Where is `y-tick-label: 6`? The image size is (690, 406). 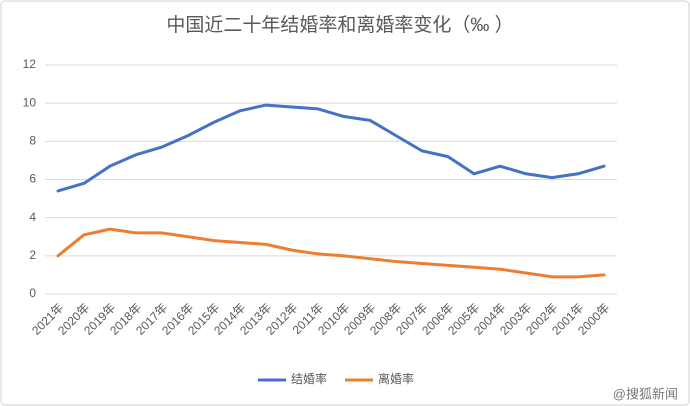
y-tick-label: 6 is located at coordinates (32, 179).